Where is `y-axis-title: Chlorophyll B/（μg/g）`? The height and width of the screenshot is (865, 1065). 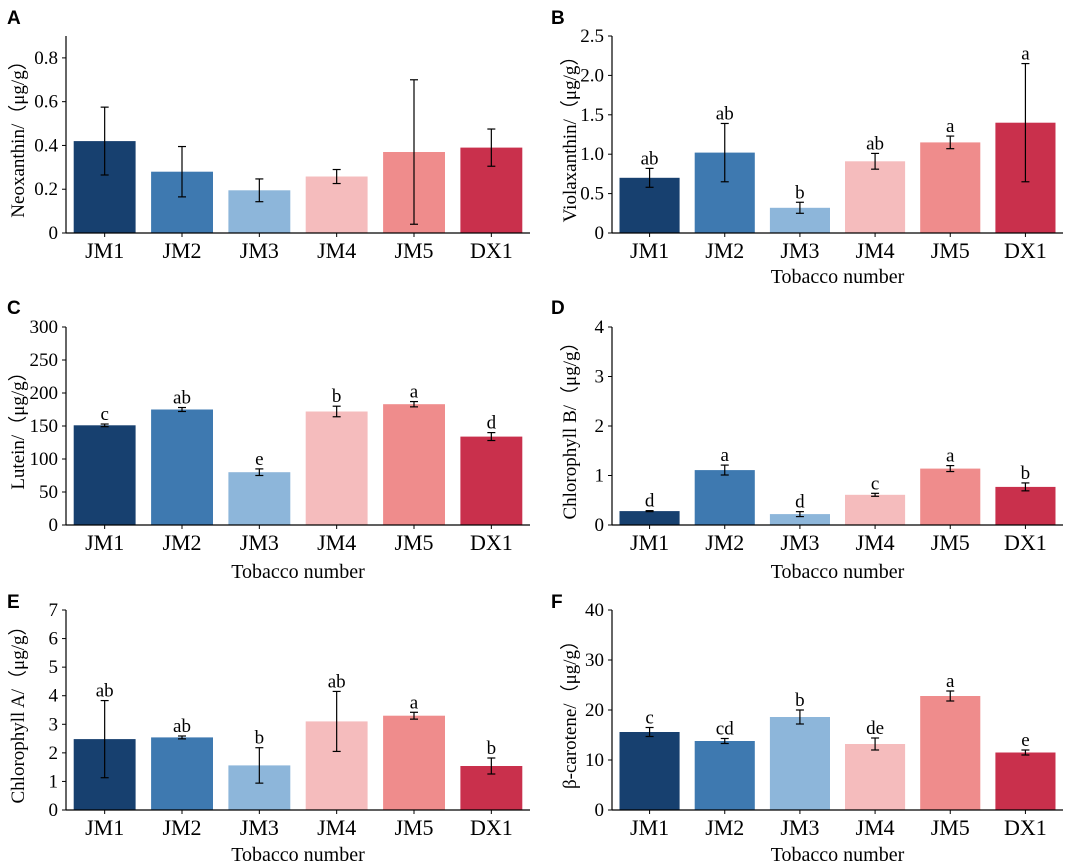 y-axis-title: Chlorophyll B/（μg/g） is located at coordinates (570, 425).